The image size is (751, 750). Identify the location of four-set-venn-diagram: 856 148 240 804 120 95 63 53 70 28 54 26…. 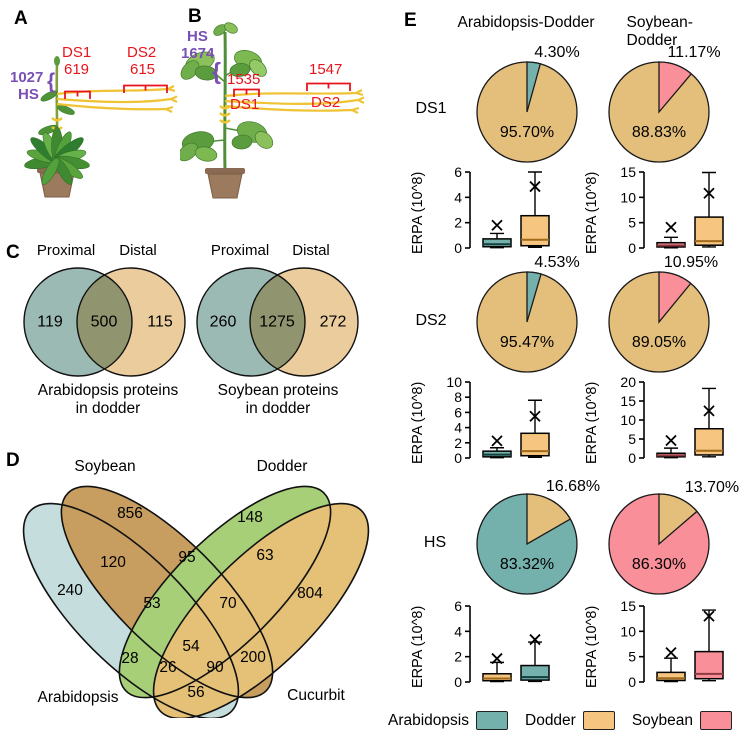
(196, 601).